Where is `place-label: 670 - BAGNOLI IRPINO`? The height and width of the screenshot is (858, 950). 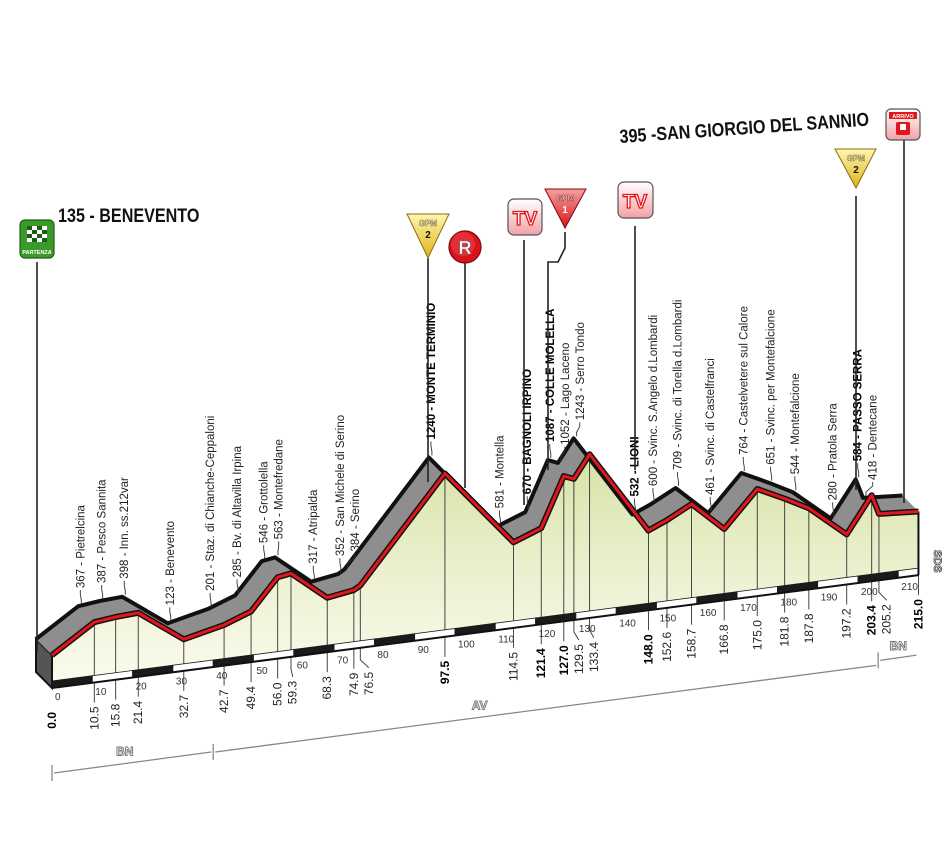 place-label: 670 - BAGNOLI IRPINO is located at coordinates (528, 431).